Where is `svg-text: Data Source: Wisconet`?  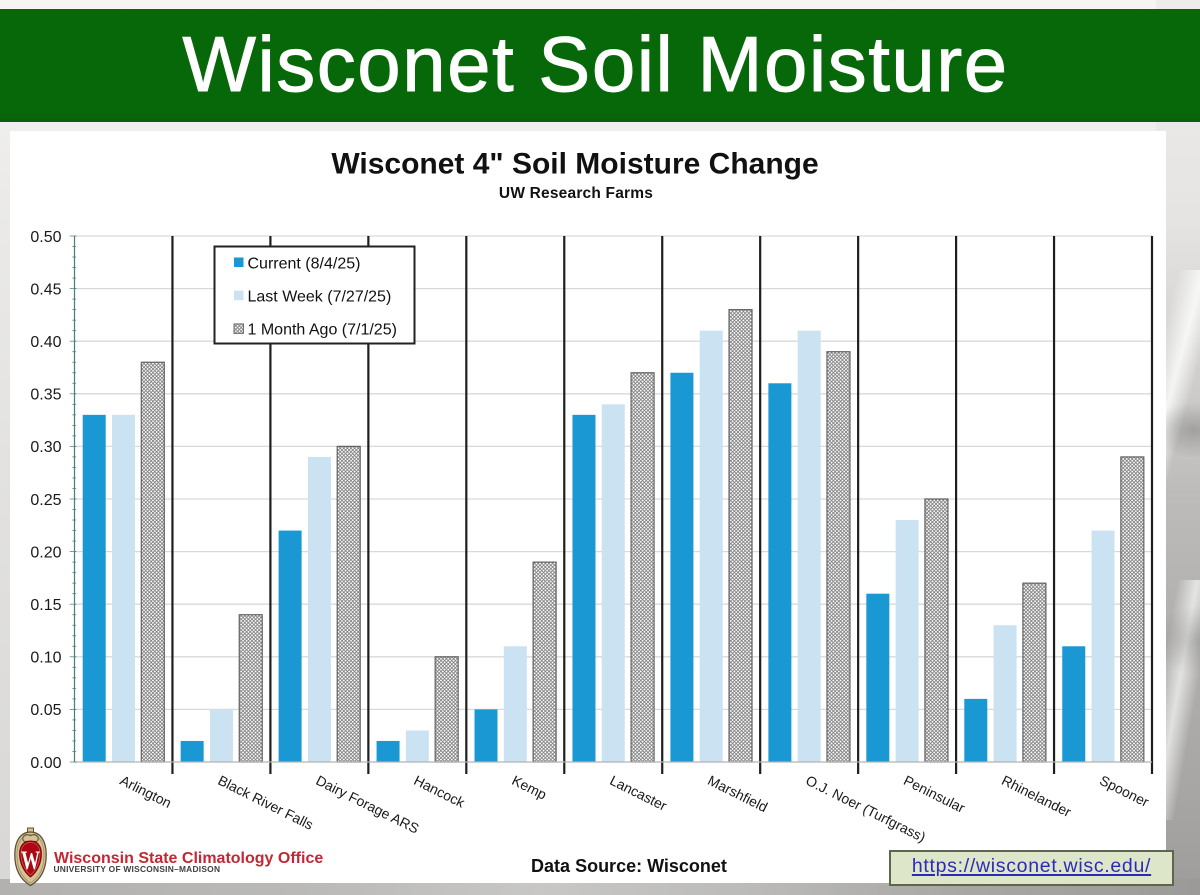 svg-text: Data Source: Wisconet is located at coordinates (629, 866).